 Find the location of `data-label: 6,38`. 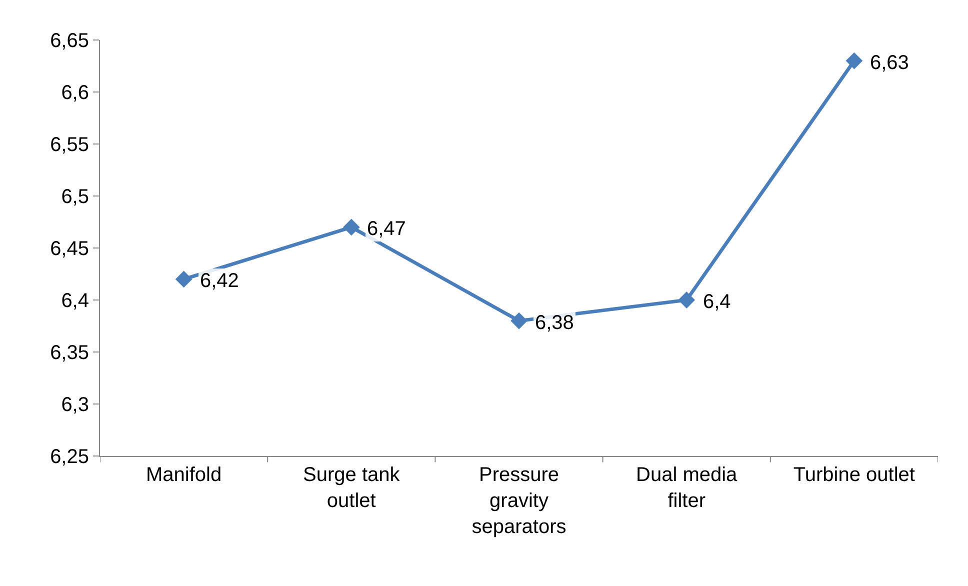

data-label: 6,38 is located at coordinates (554, 323).